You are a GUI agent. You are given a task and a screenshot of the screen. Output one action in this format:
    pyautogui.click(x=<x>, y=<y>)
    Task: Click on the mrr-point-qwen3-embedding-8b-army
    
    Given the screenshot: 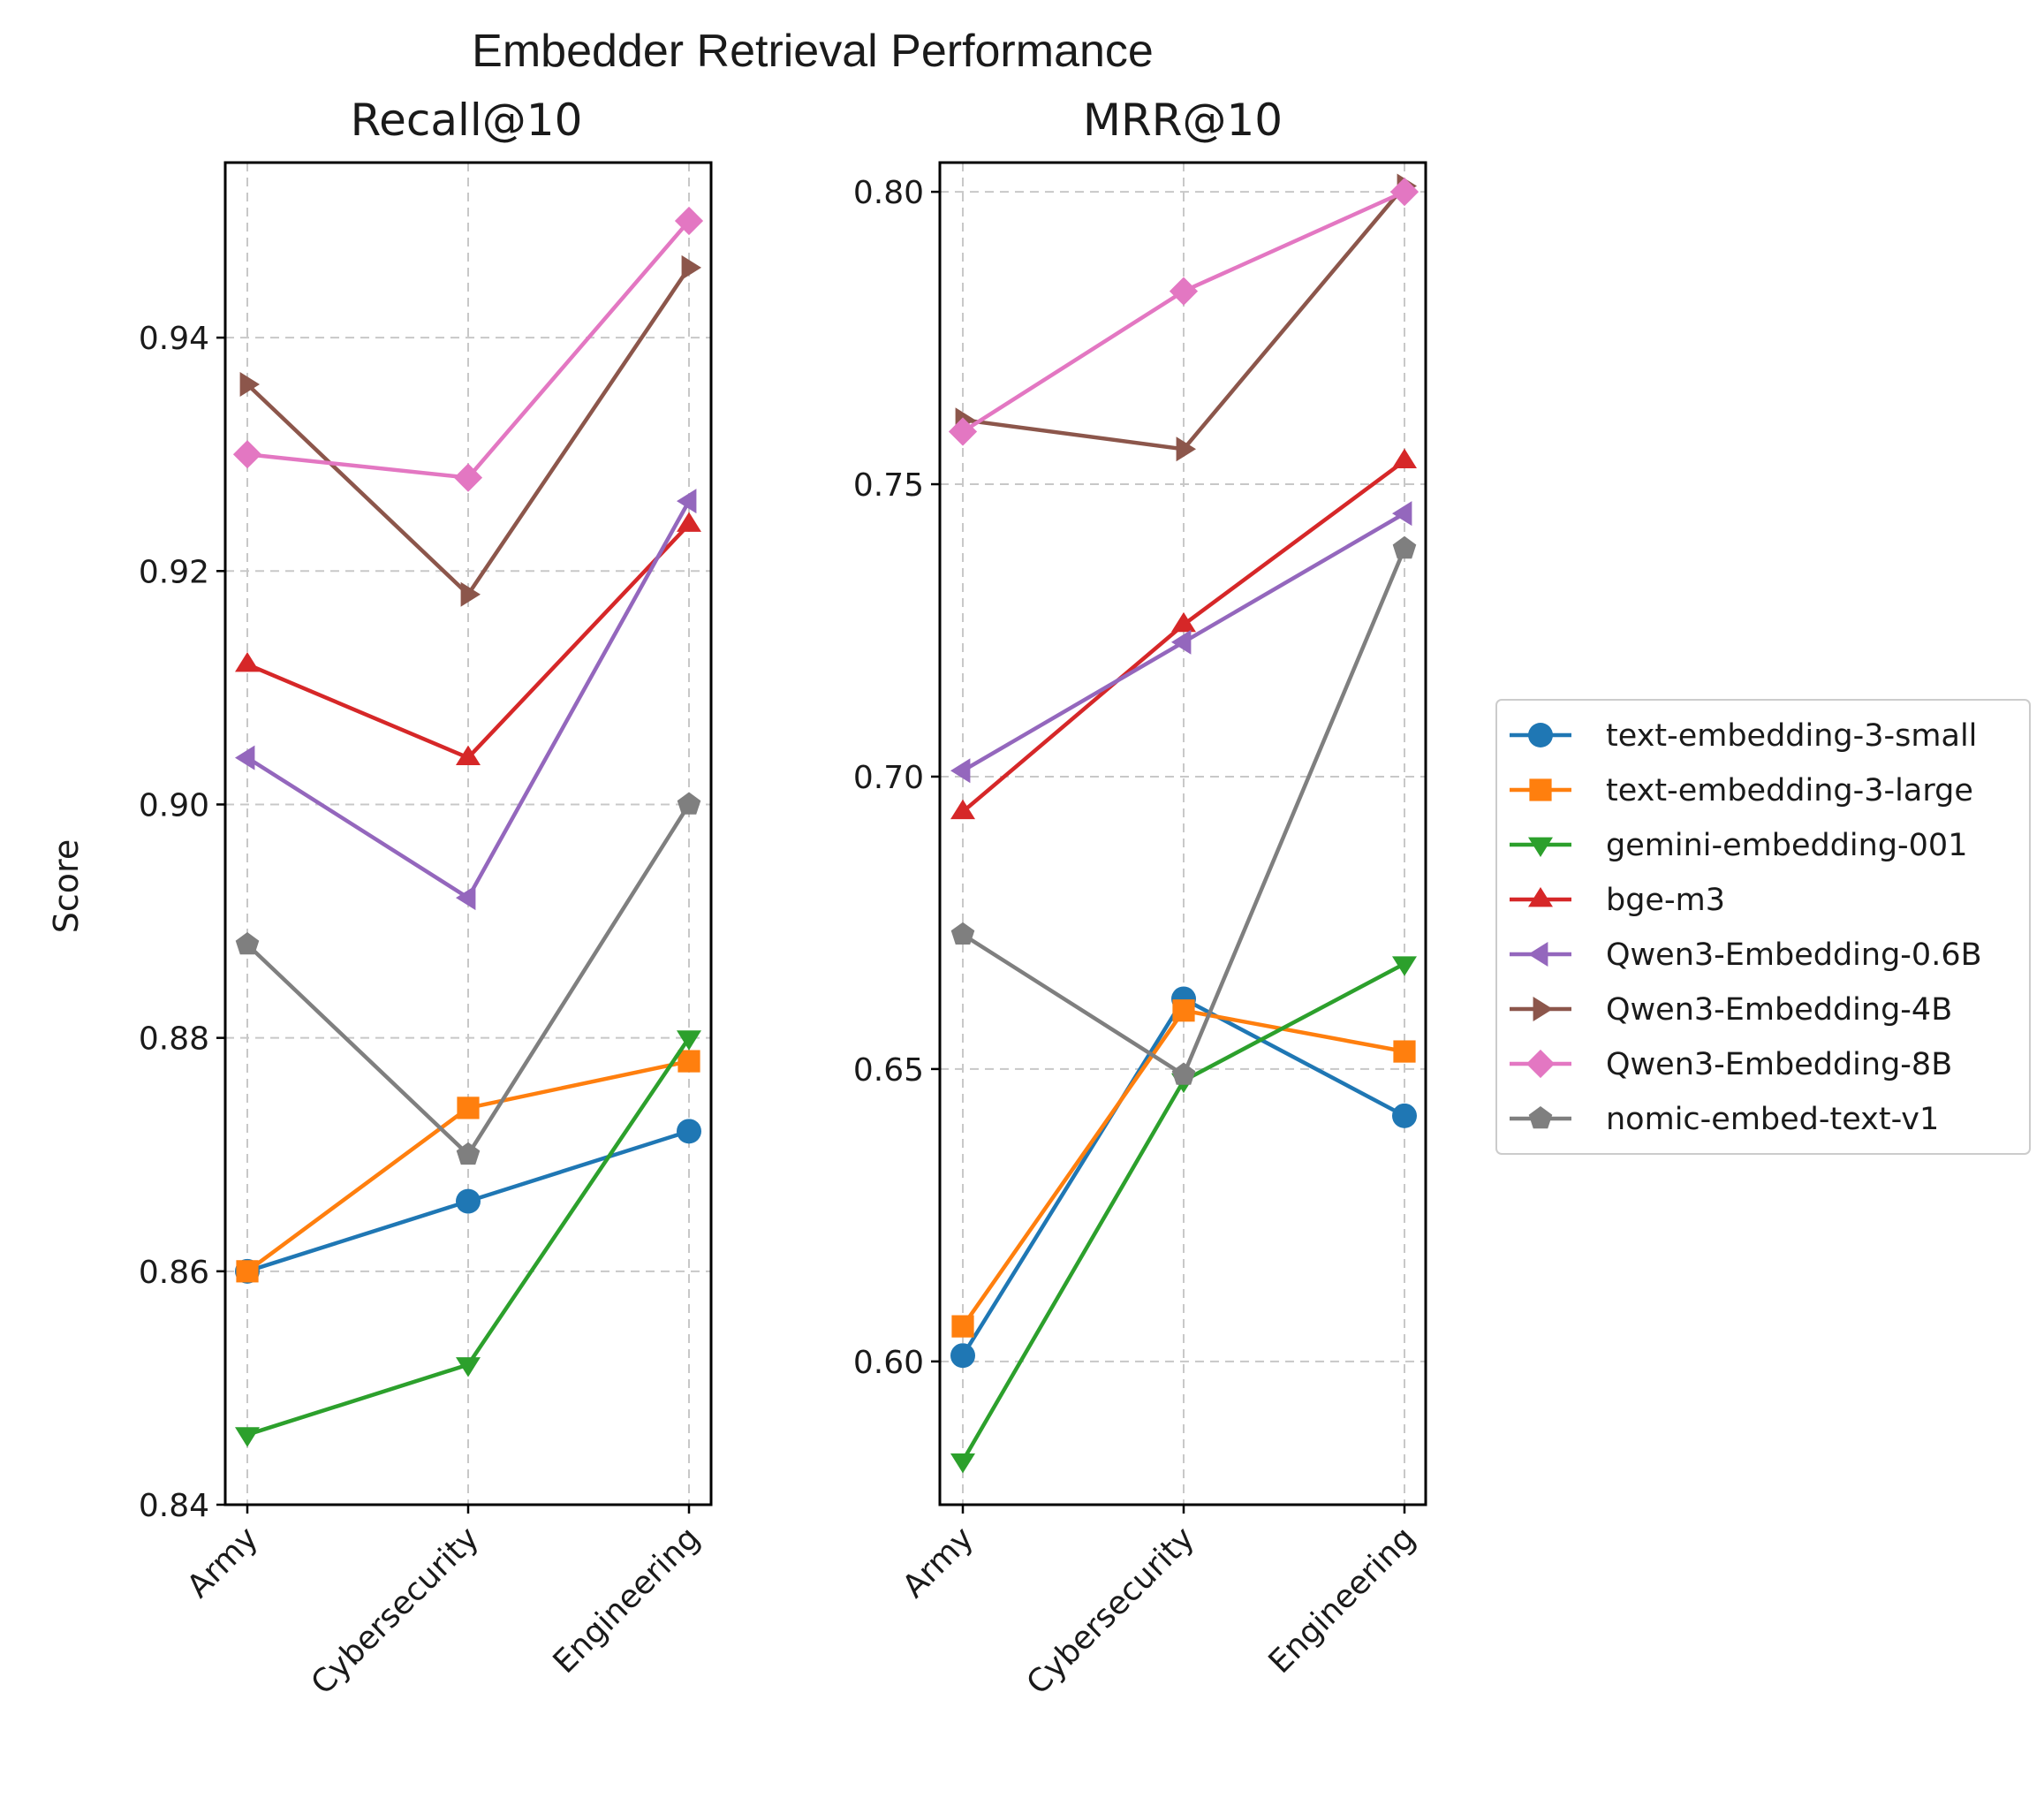 What is the action you would take?
    pyautogui.click(x=963, y=431)
    